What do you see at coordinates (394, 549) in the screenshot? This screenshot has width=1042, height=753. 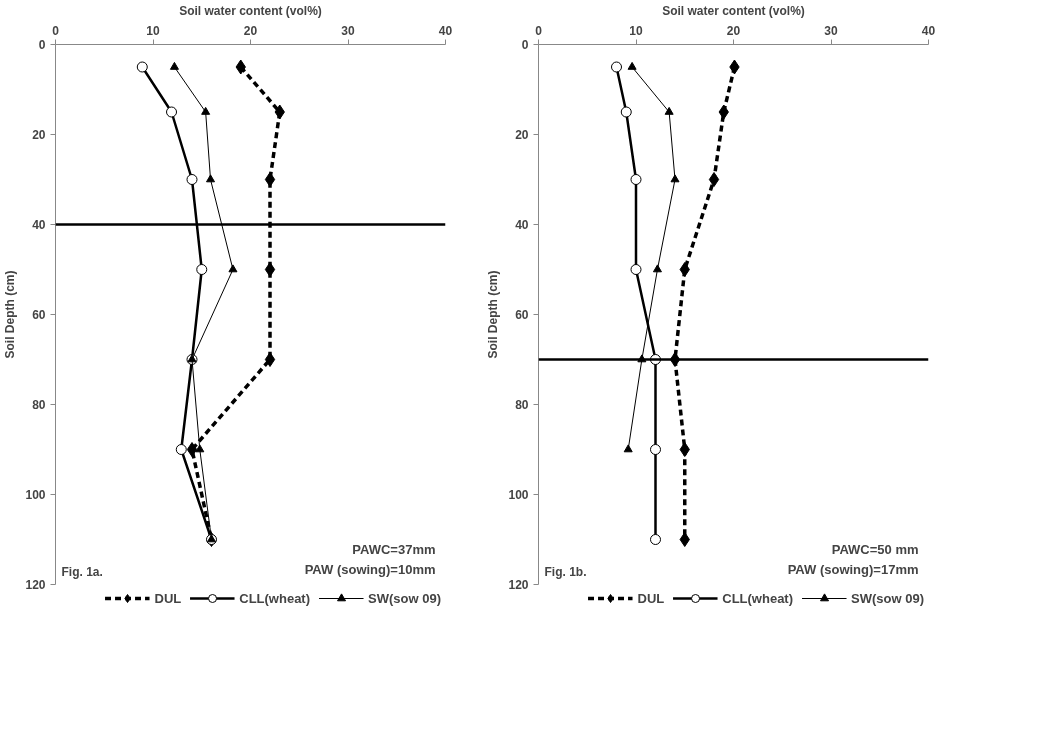 I see `annotation: PAWC=37mm` at bounding box center [394, 549].